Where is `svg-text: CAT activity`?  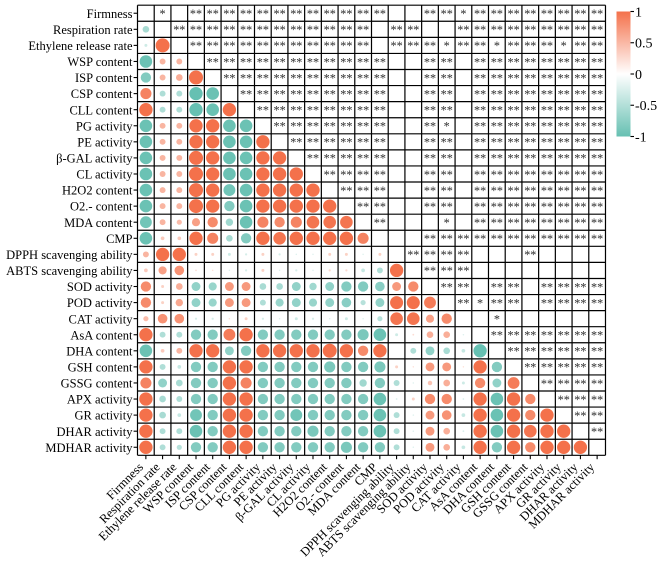 svg-text: CAT activity is located at coordinates (100, 319).